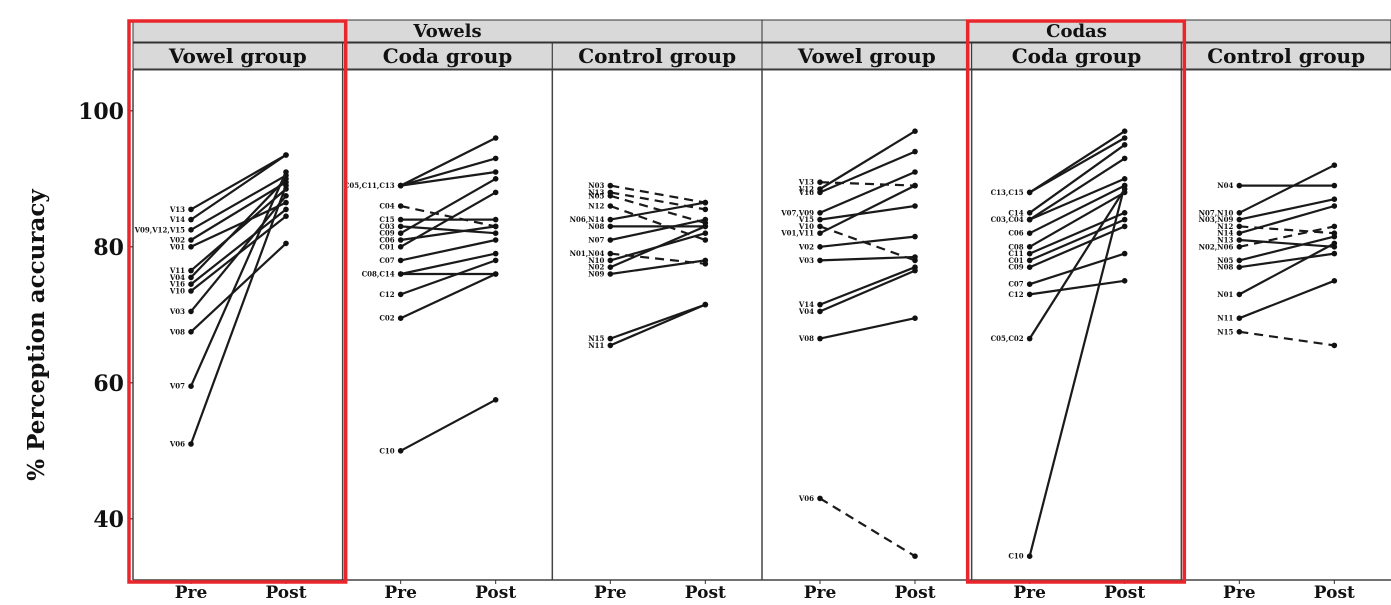 Image resolution: width=1391 pixels, height=605 pixels. Describe the element at coordinates (1015, 233) in the screenshot. I see `participant-label: C06` at that location.